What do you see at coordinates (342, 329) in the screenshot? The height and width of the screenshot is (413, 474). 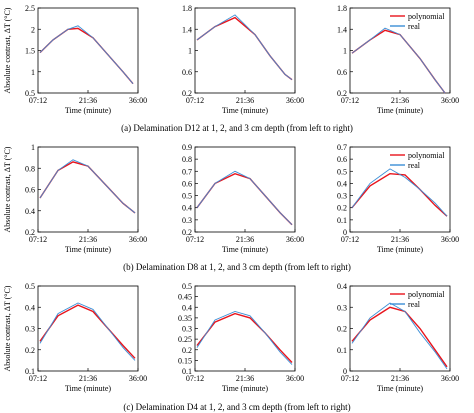 I see `chart-2-2-y-tick-label: 0.2` at bounding box center [342, 329].